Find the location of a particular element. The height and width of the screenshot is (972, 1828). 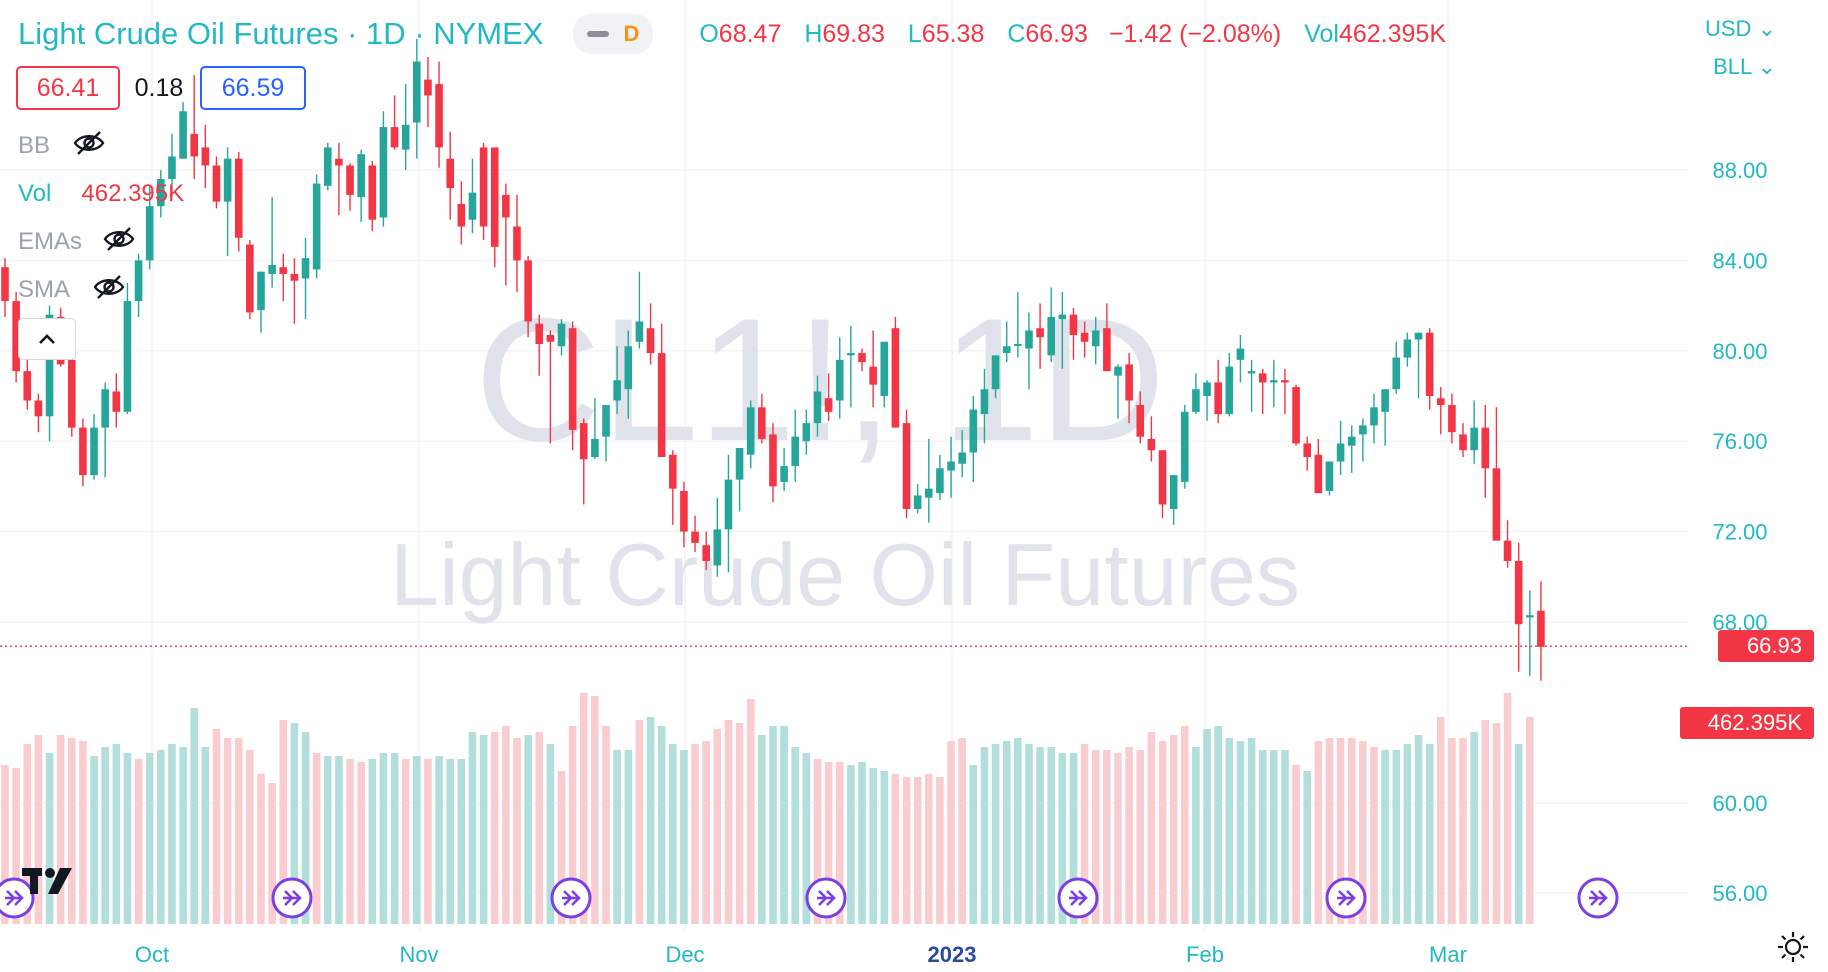

legend-sma: SMA is located at coordinates (71, 289).